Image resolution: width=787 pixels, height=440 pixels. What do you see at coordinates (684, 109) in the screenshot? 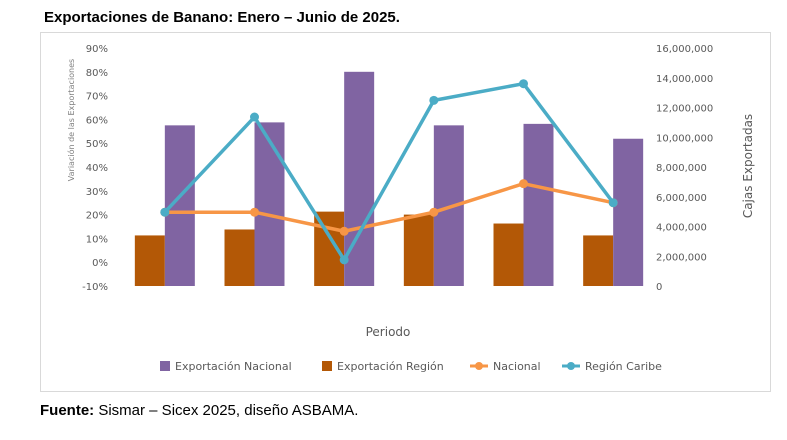
I see `right-tick-label: 12,000,000` at bounding box center [684, 109].